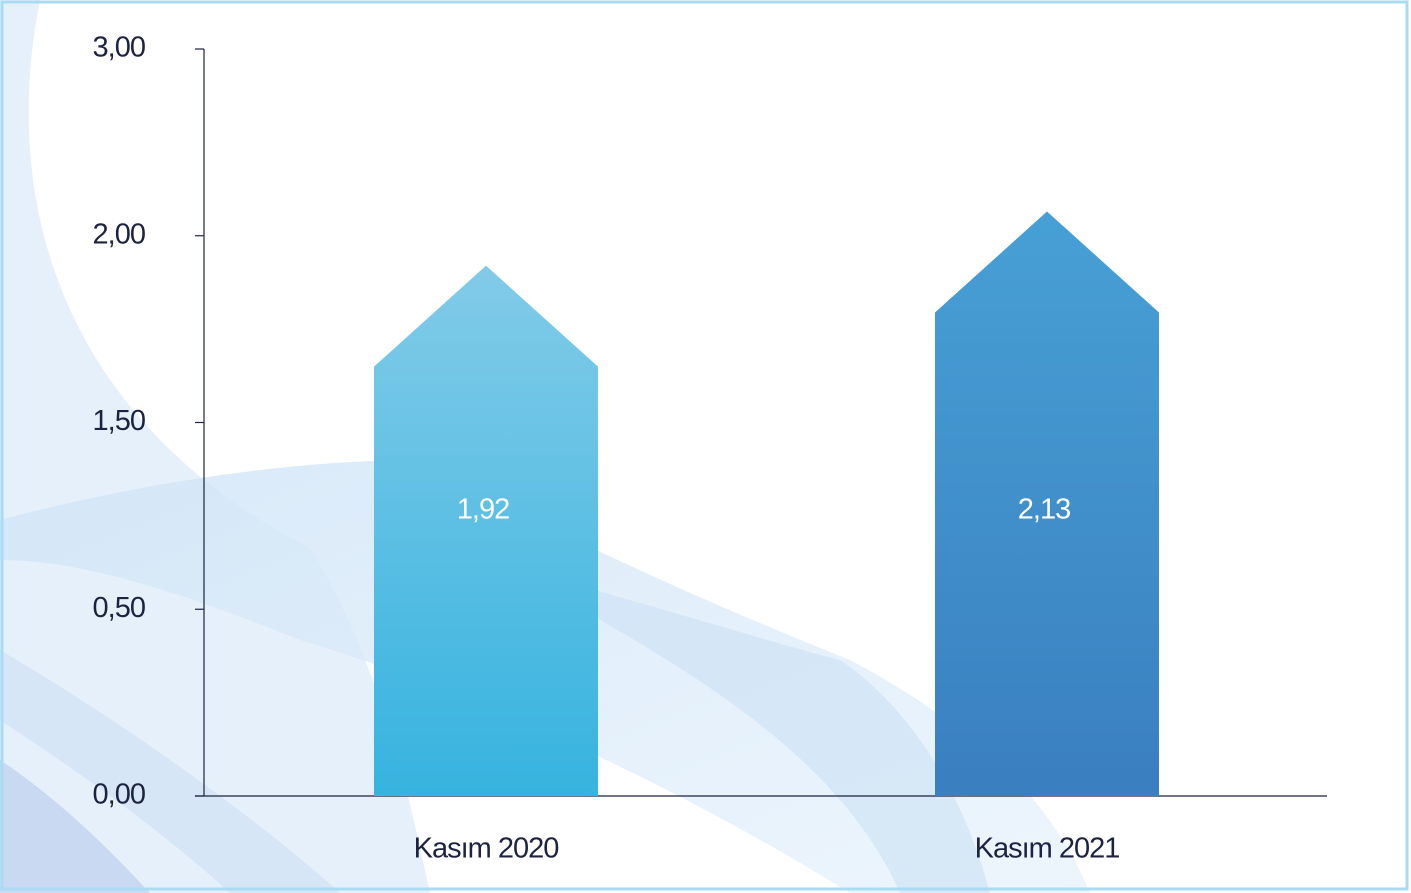  I want to click on y-tick-label: 0,00, so click(119, 795).